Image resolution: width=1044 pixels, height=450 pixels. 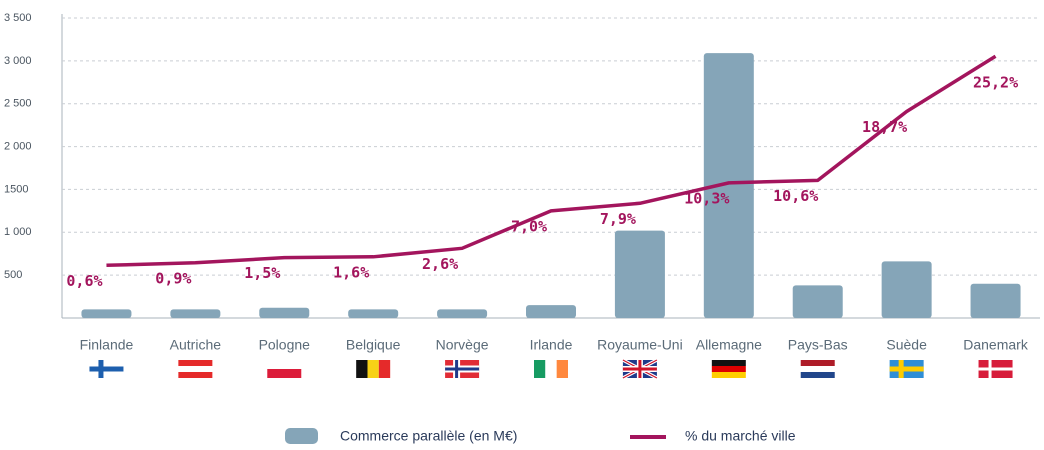 I want to click on x-tick-label: Pologne, so click(x=285, y=345).